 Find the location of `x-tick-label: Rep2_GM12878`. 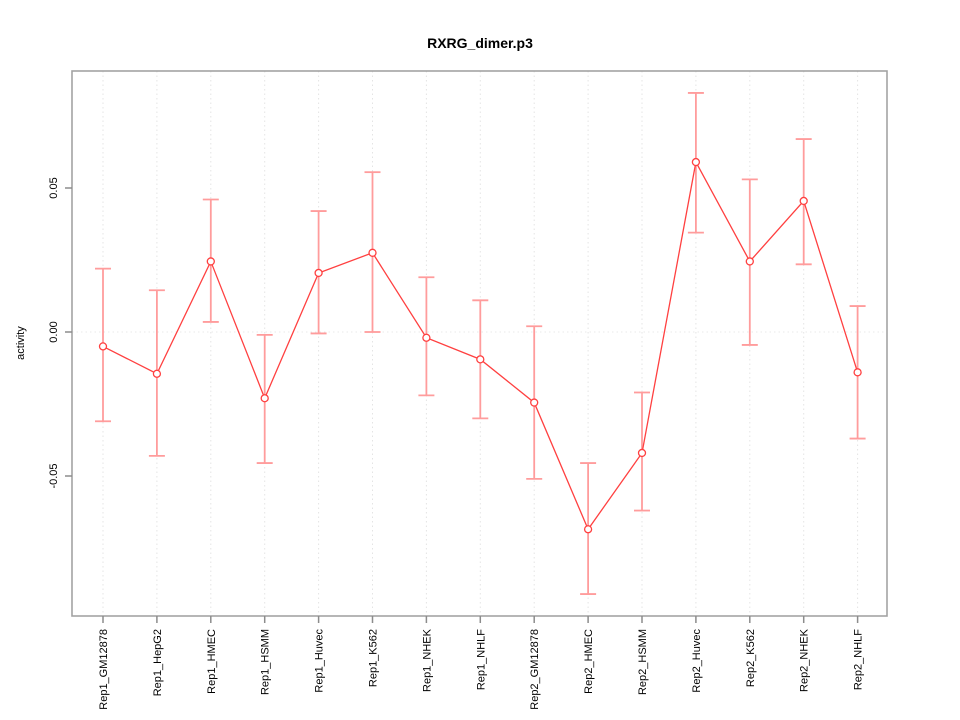

x-tick-label: Rep2_GM12878 is located at coordinates (535, 669).